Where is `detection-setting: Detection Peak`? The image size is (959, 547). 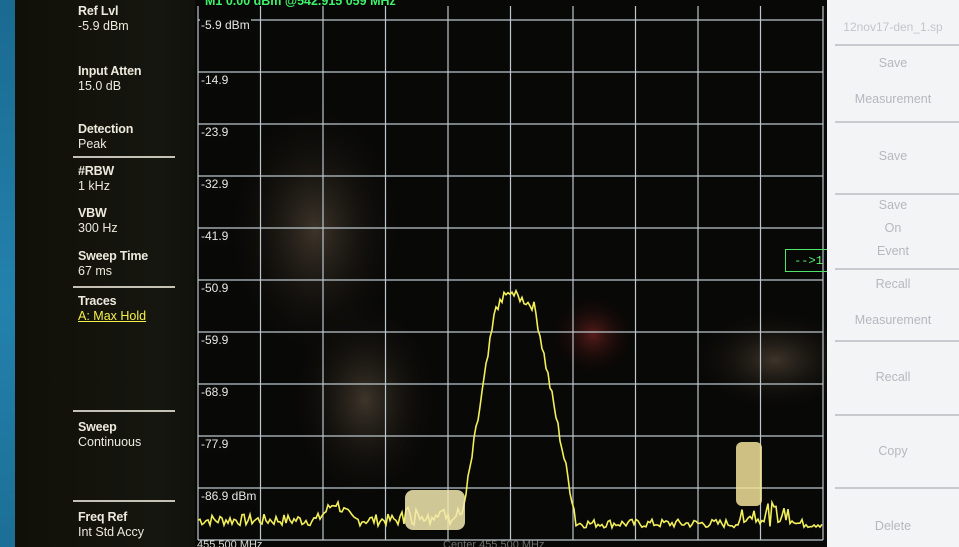 detection-setting: Detection Peak is located at coordinates (105, 137).